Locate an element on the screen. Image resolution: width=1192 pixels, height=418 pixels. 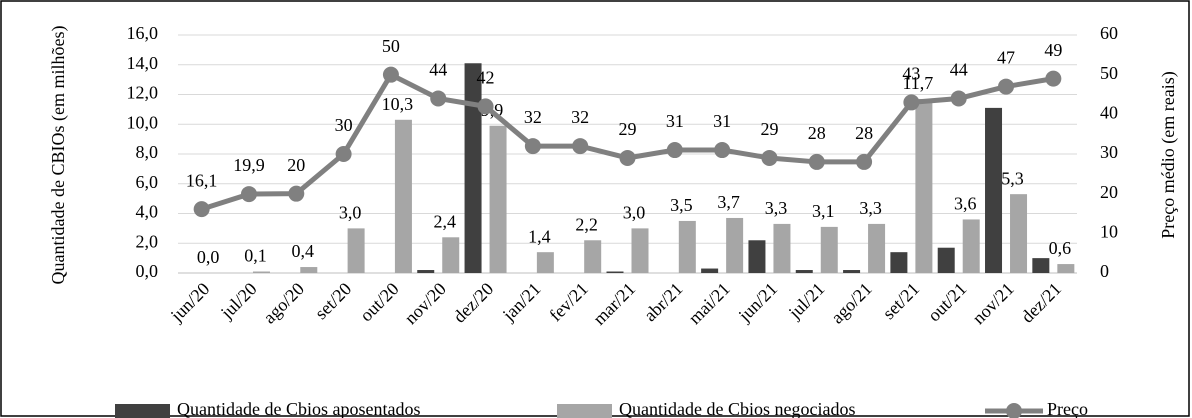
x-tick-label: ago/20 is located at coordinates (283, 303).